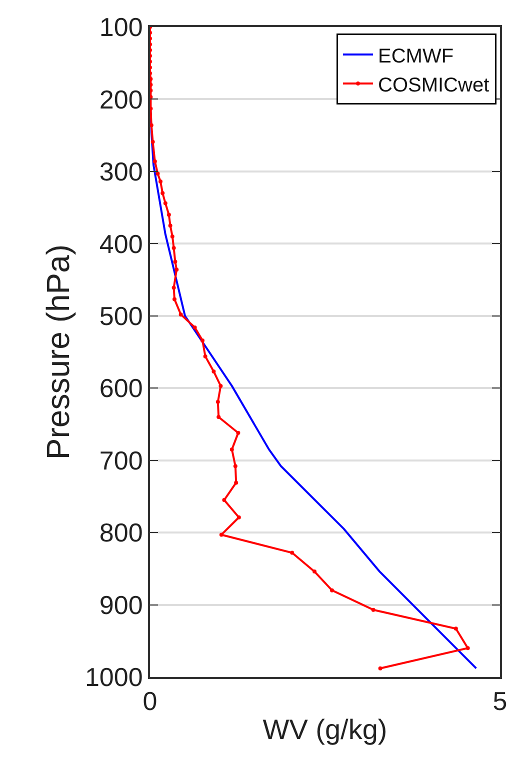 This screenshot has width=519, height=765. I want to click on legend-label: COSMICwet, so click(434, 85).